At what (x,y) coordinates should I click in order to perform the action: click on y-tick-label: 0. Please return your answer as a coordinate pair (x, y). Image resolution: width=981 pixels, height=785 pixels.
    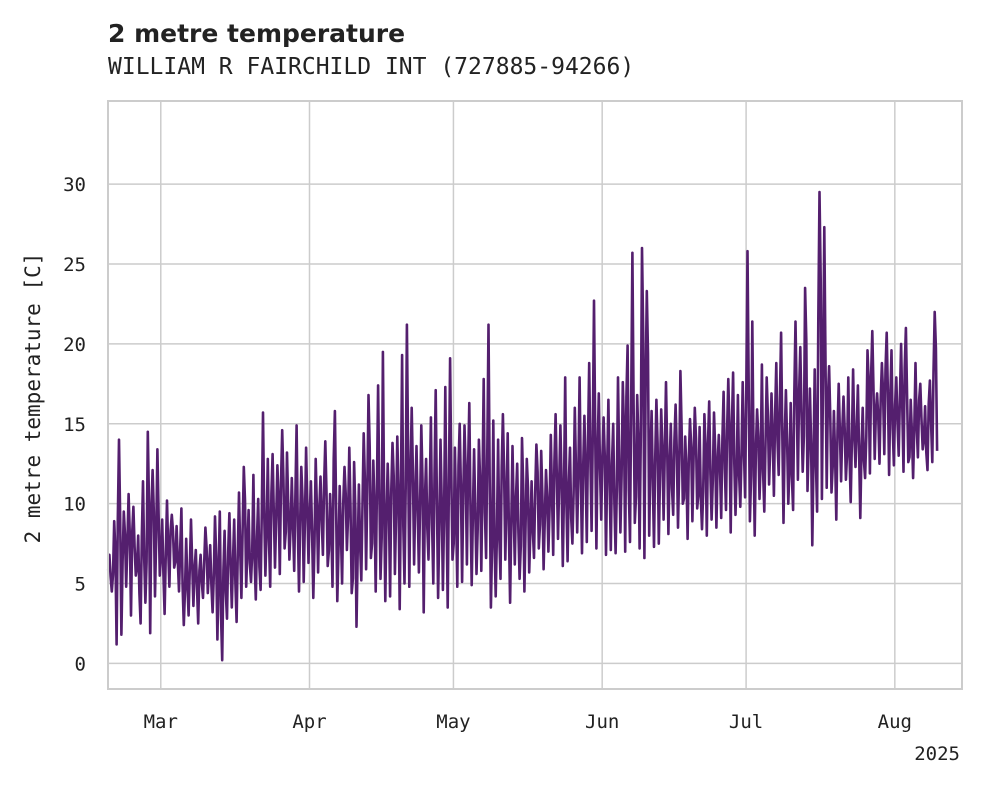
    Looking at the image, I should click on (80, 664).